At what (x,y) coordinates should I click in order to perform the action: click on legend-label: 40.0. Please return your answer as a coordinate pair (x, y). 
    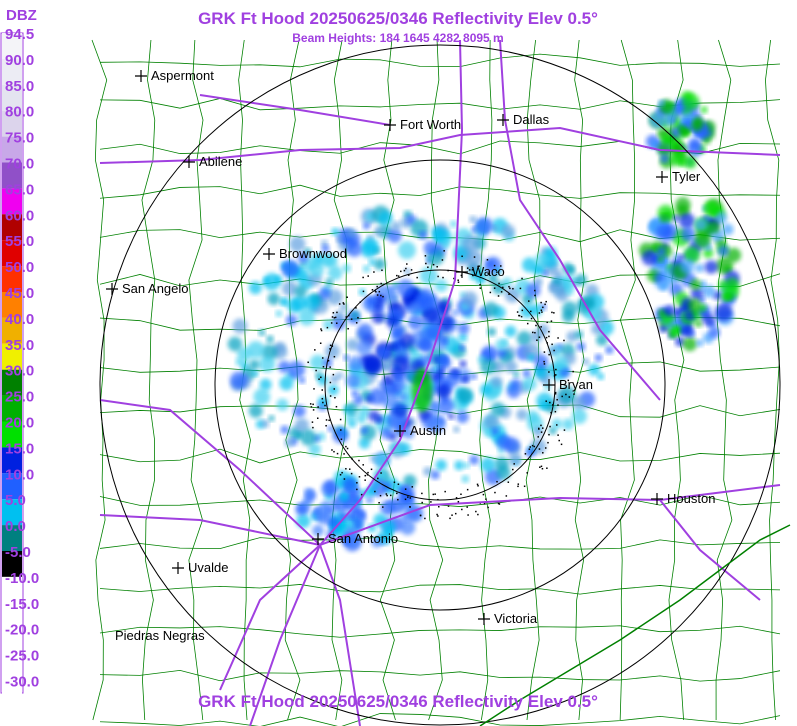
    Looking at the image, I should click on (19, 319).